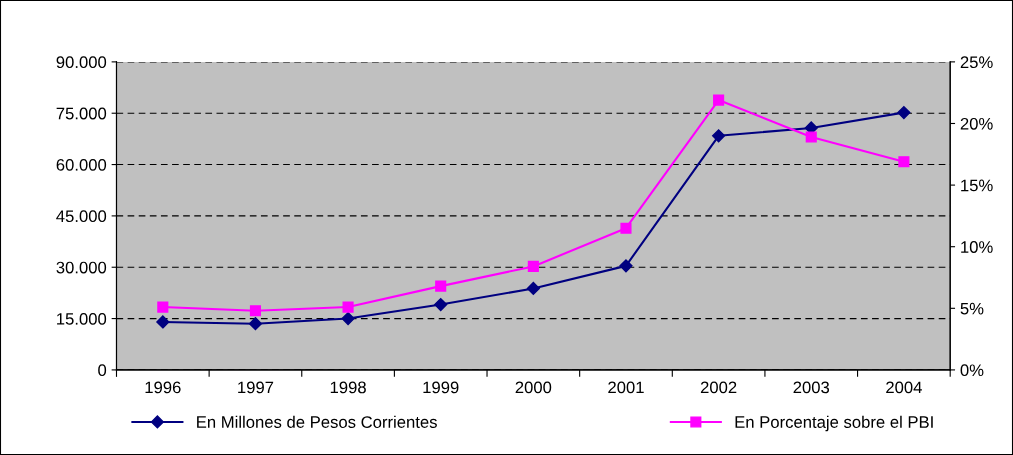 The height and width of the screenshot is (455, 1013). I want to click on y-tick-label: 15.000, so click(82, 318).